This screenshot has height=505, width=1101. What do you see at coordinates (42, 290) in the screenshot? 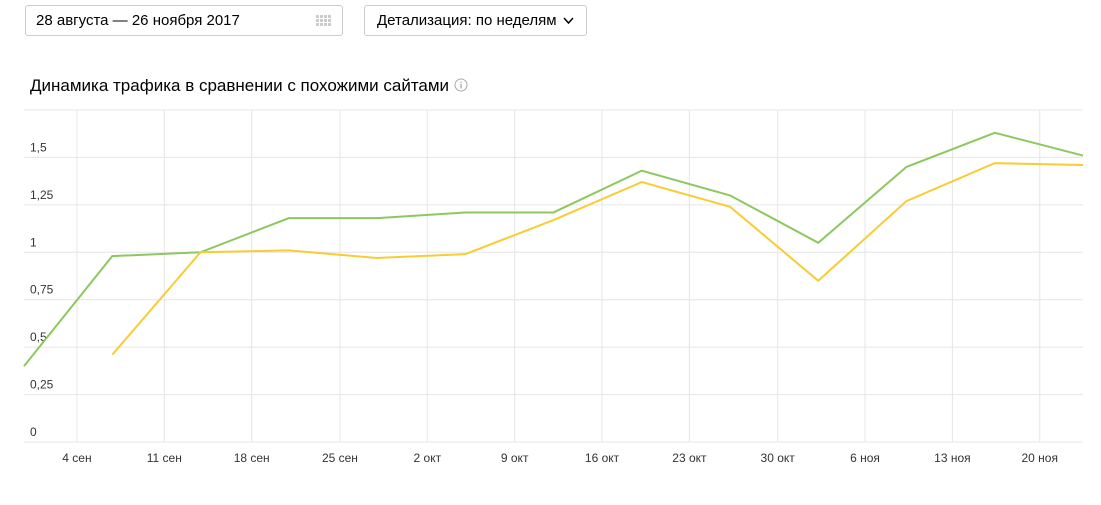
I see `y-tick-label: 0,75` at bounding box center [42, 290].